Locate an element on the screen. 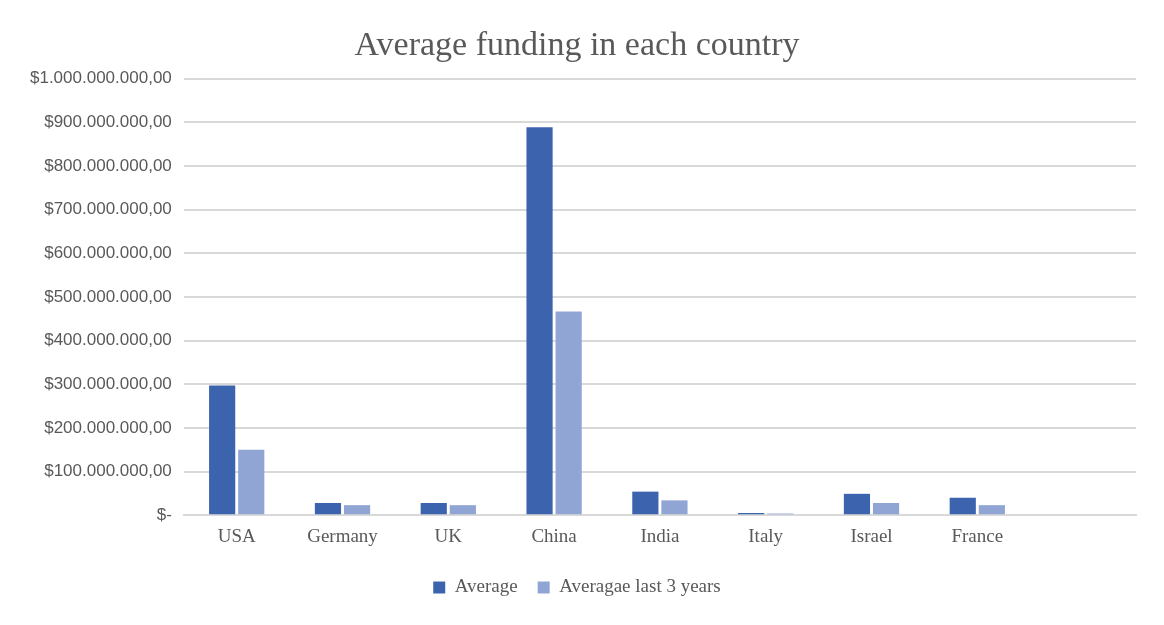  y-tick-label: $100.000.000,00 is located at coordinates (108, 471).